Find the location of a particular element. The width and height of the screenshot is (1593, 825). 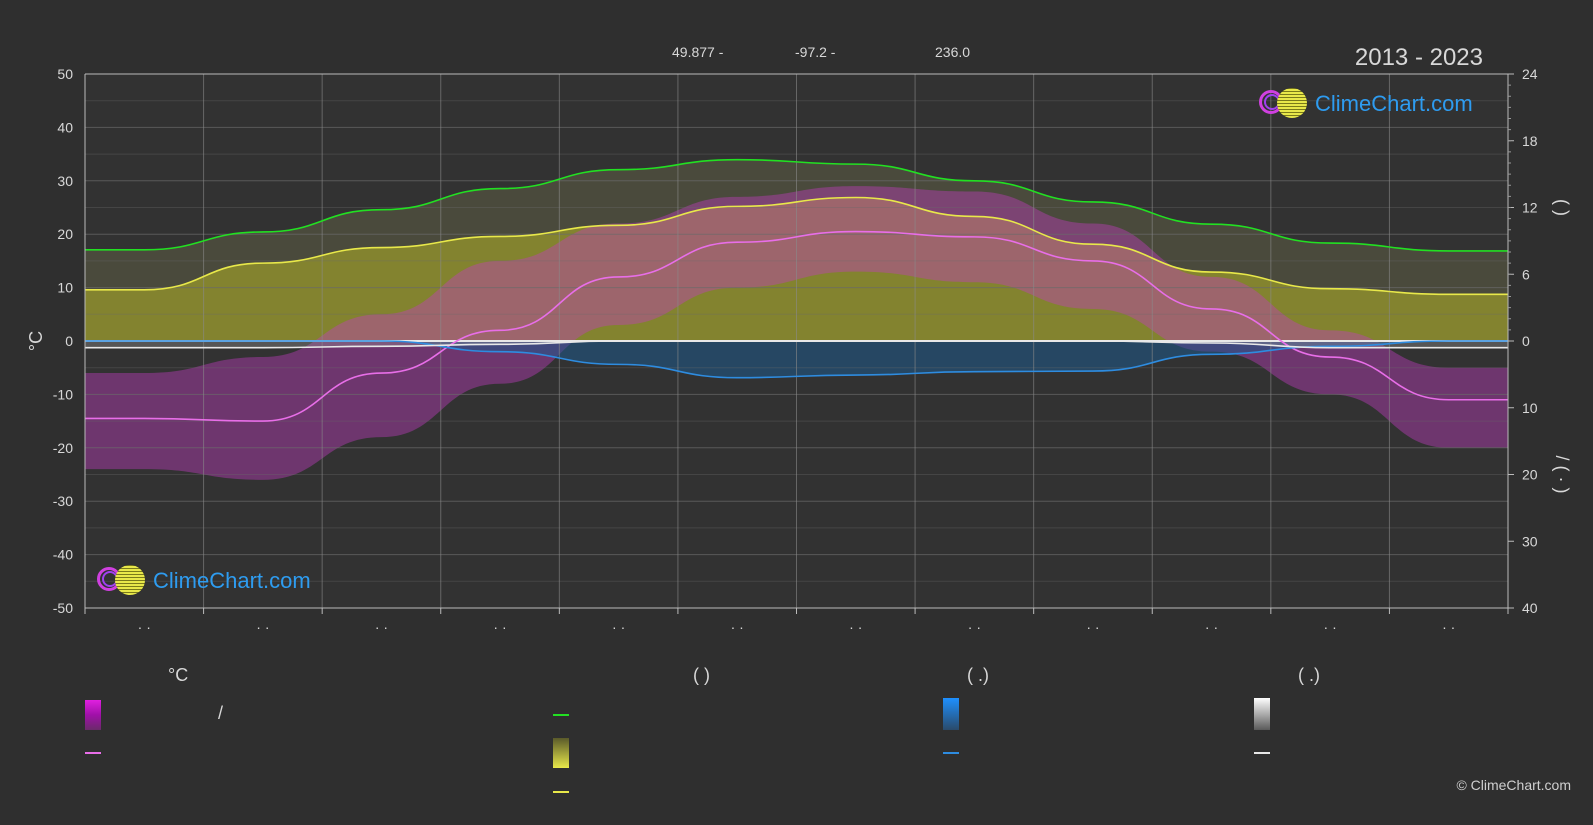

y-tick-label-left: -40 is located at coordinates (63, 555).